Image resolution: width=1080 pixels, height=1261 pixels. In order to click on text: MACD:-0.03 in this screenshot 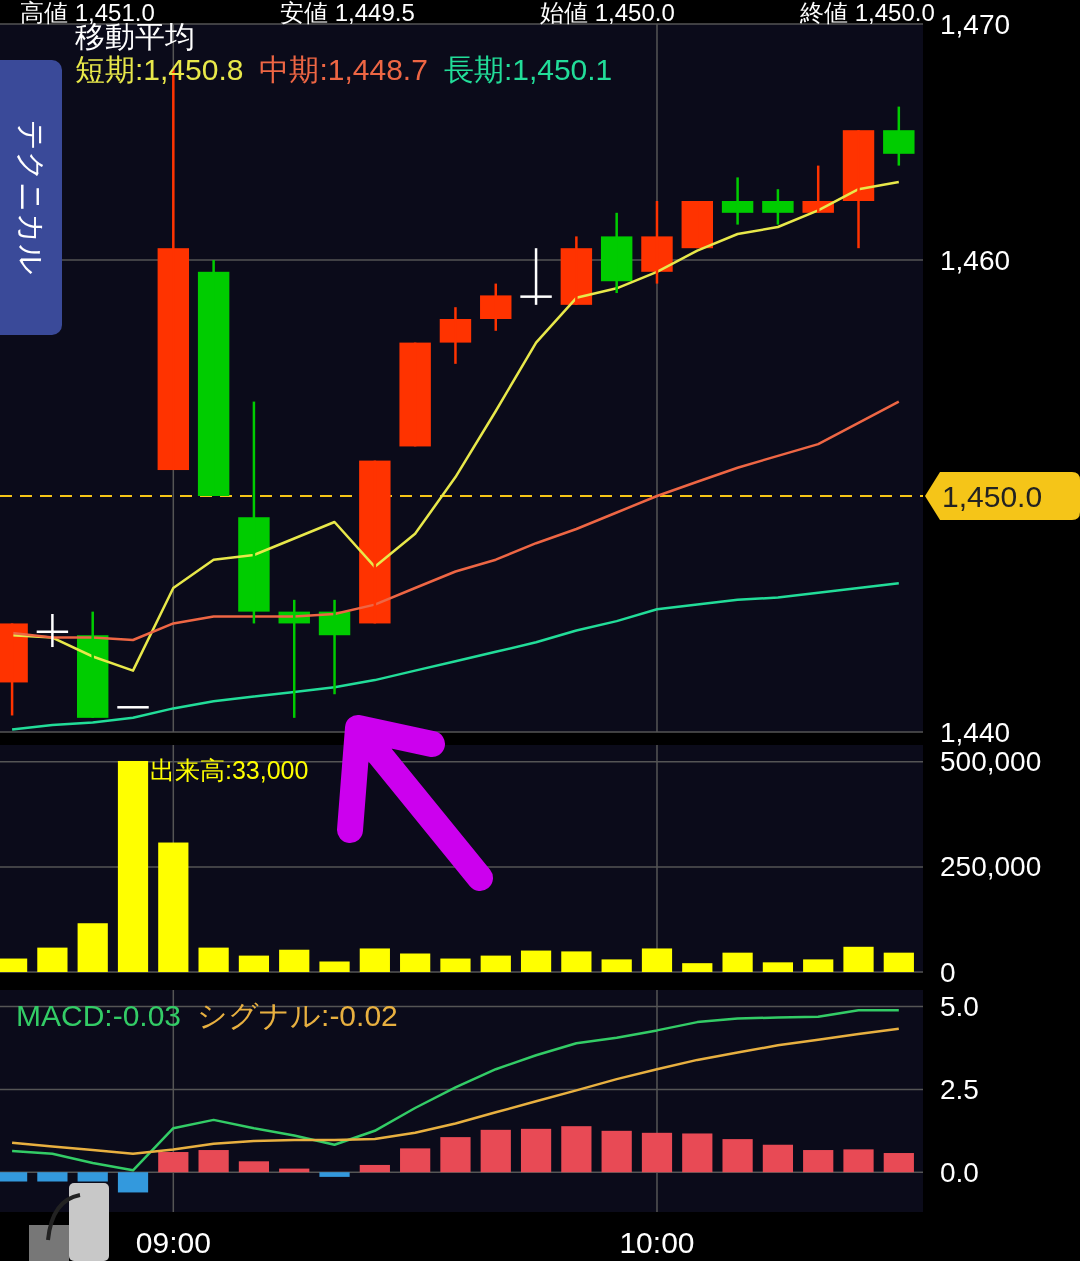, I will do `click(99, 1015)`.